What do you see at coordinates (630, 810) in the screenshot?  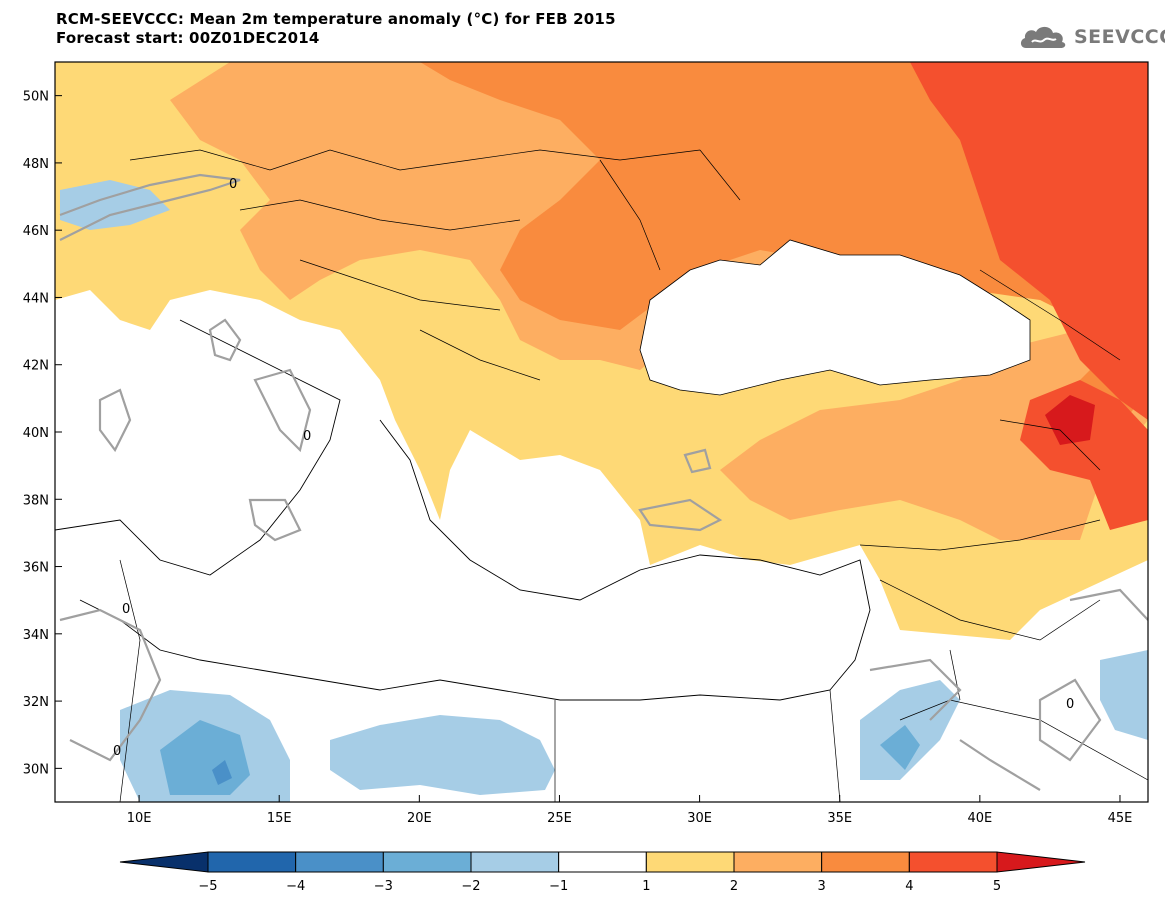 I see `longitude-axis: 10E 15E 20E 25E 30E 35E 40E 45E` at bounding box center [630, 810].